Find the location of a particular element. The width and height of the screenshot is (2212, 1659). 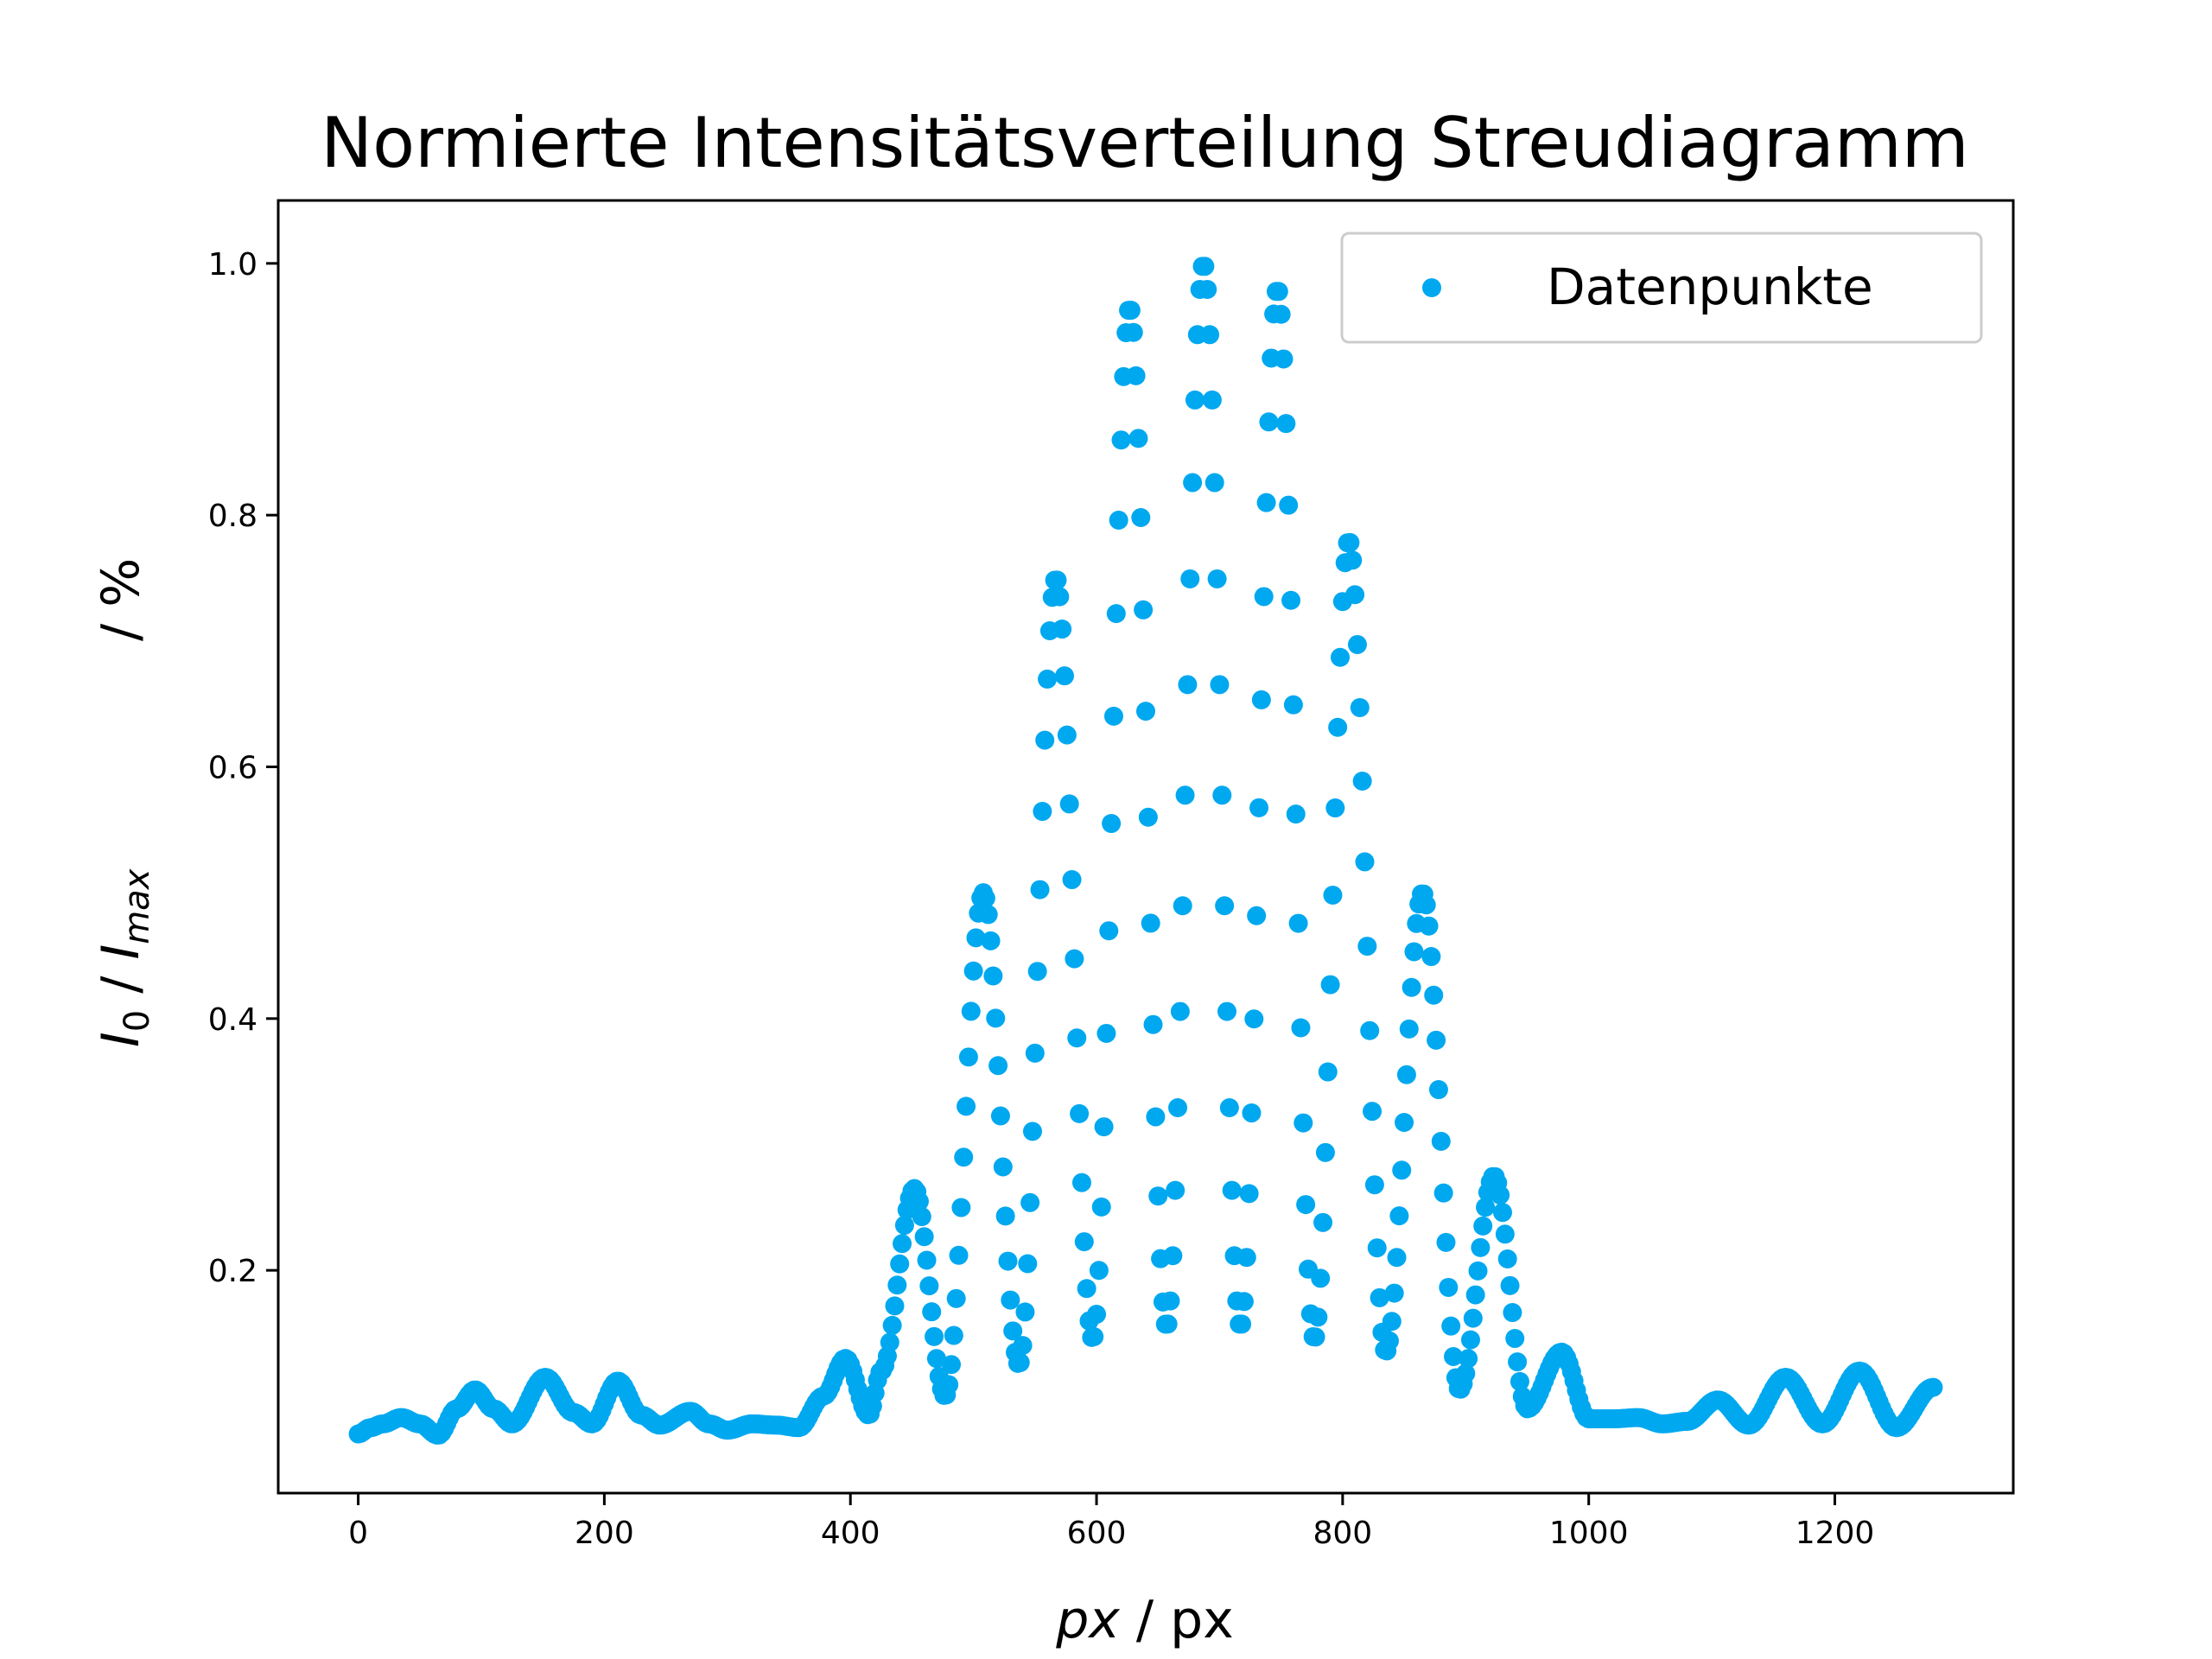

x-tick-label: 1000 is located at coordinates (1589, 1533).